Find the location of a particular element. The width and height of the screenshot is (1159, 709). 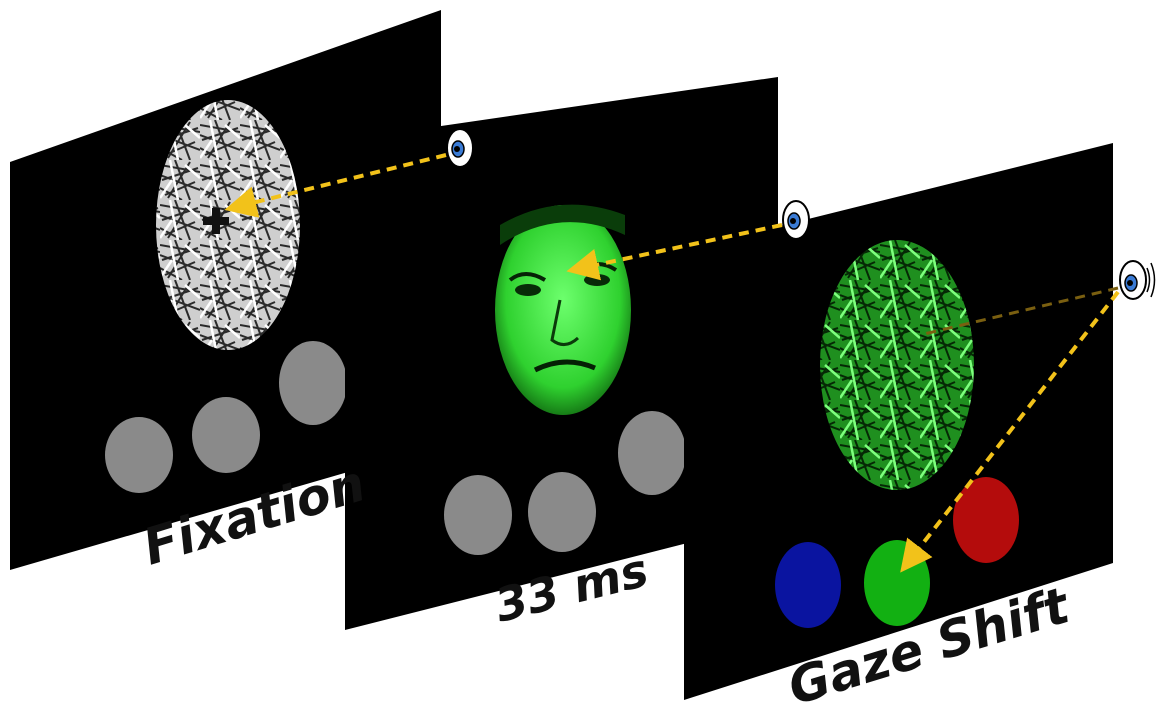

red-response-circle is located at coordinates (986, 520).